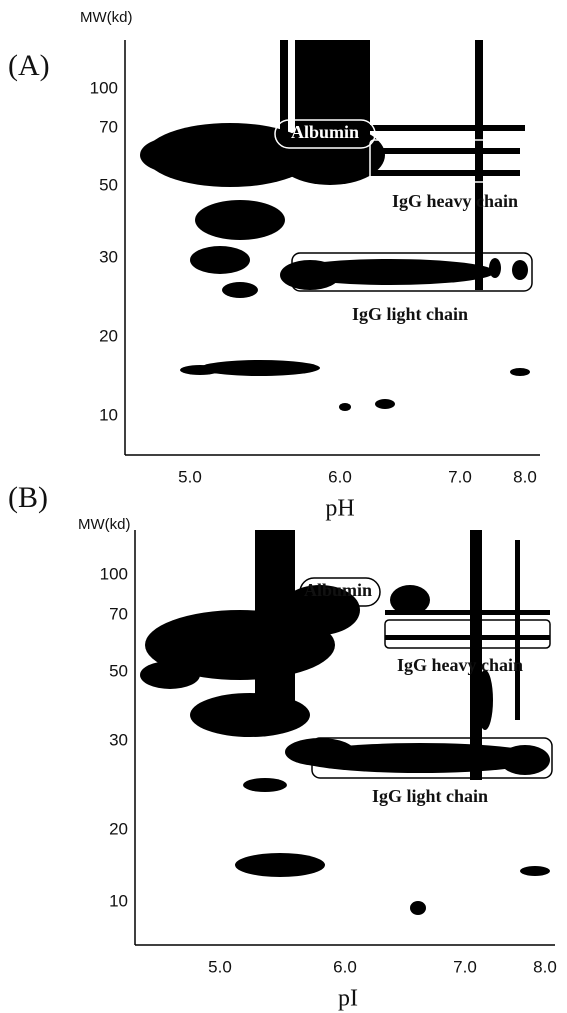 Image resolution: width=567 pixels, height=1013 pixels. I want to click on x-axis-label: pH, so click(339, 509).